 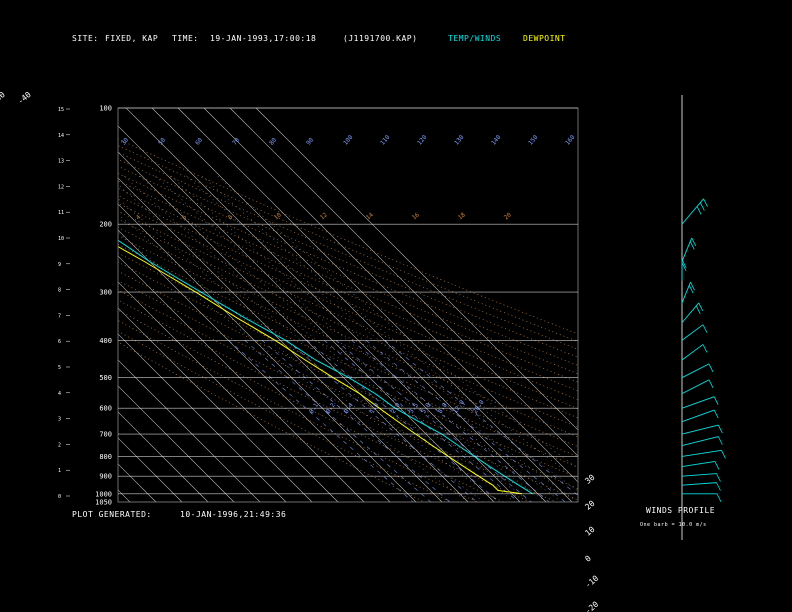 I want to click on theta-label-200: 8, so click(x=231, y=218).